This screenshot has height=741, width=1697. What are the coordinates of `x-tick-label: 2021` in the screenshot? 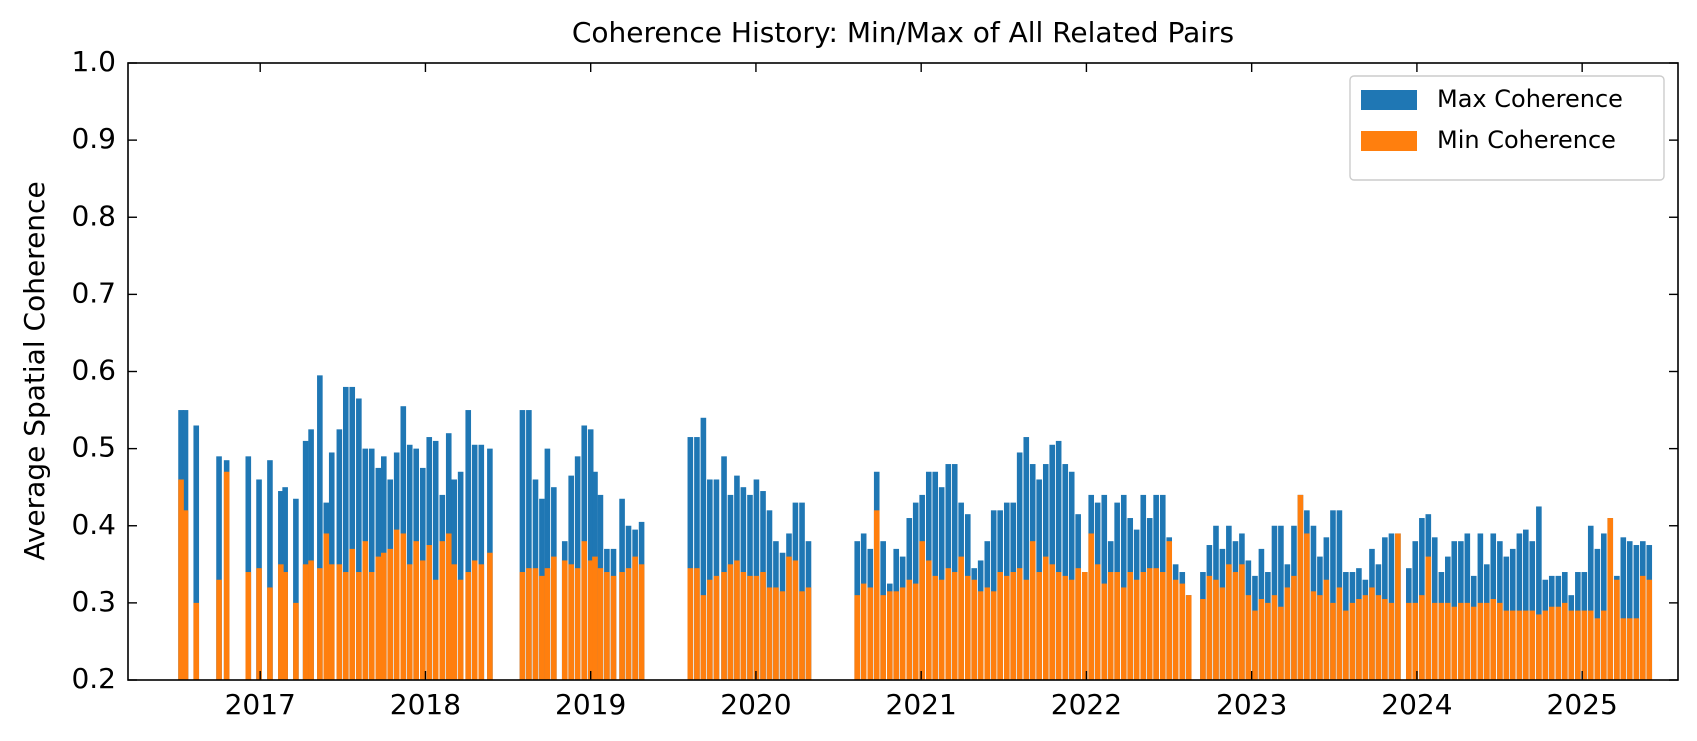 It's located at (921, 704).